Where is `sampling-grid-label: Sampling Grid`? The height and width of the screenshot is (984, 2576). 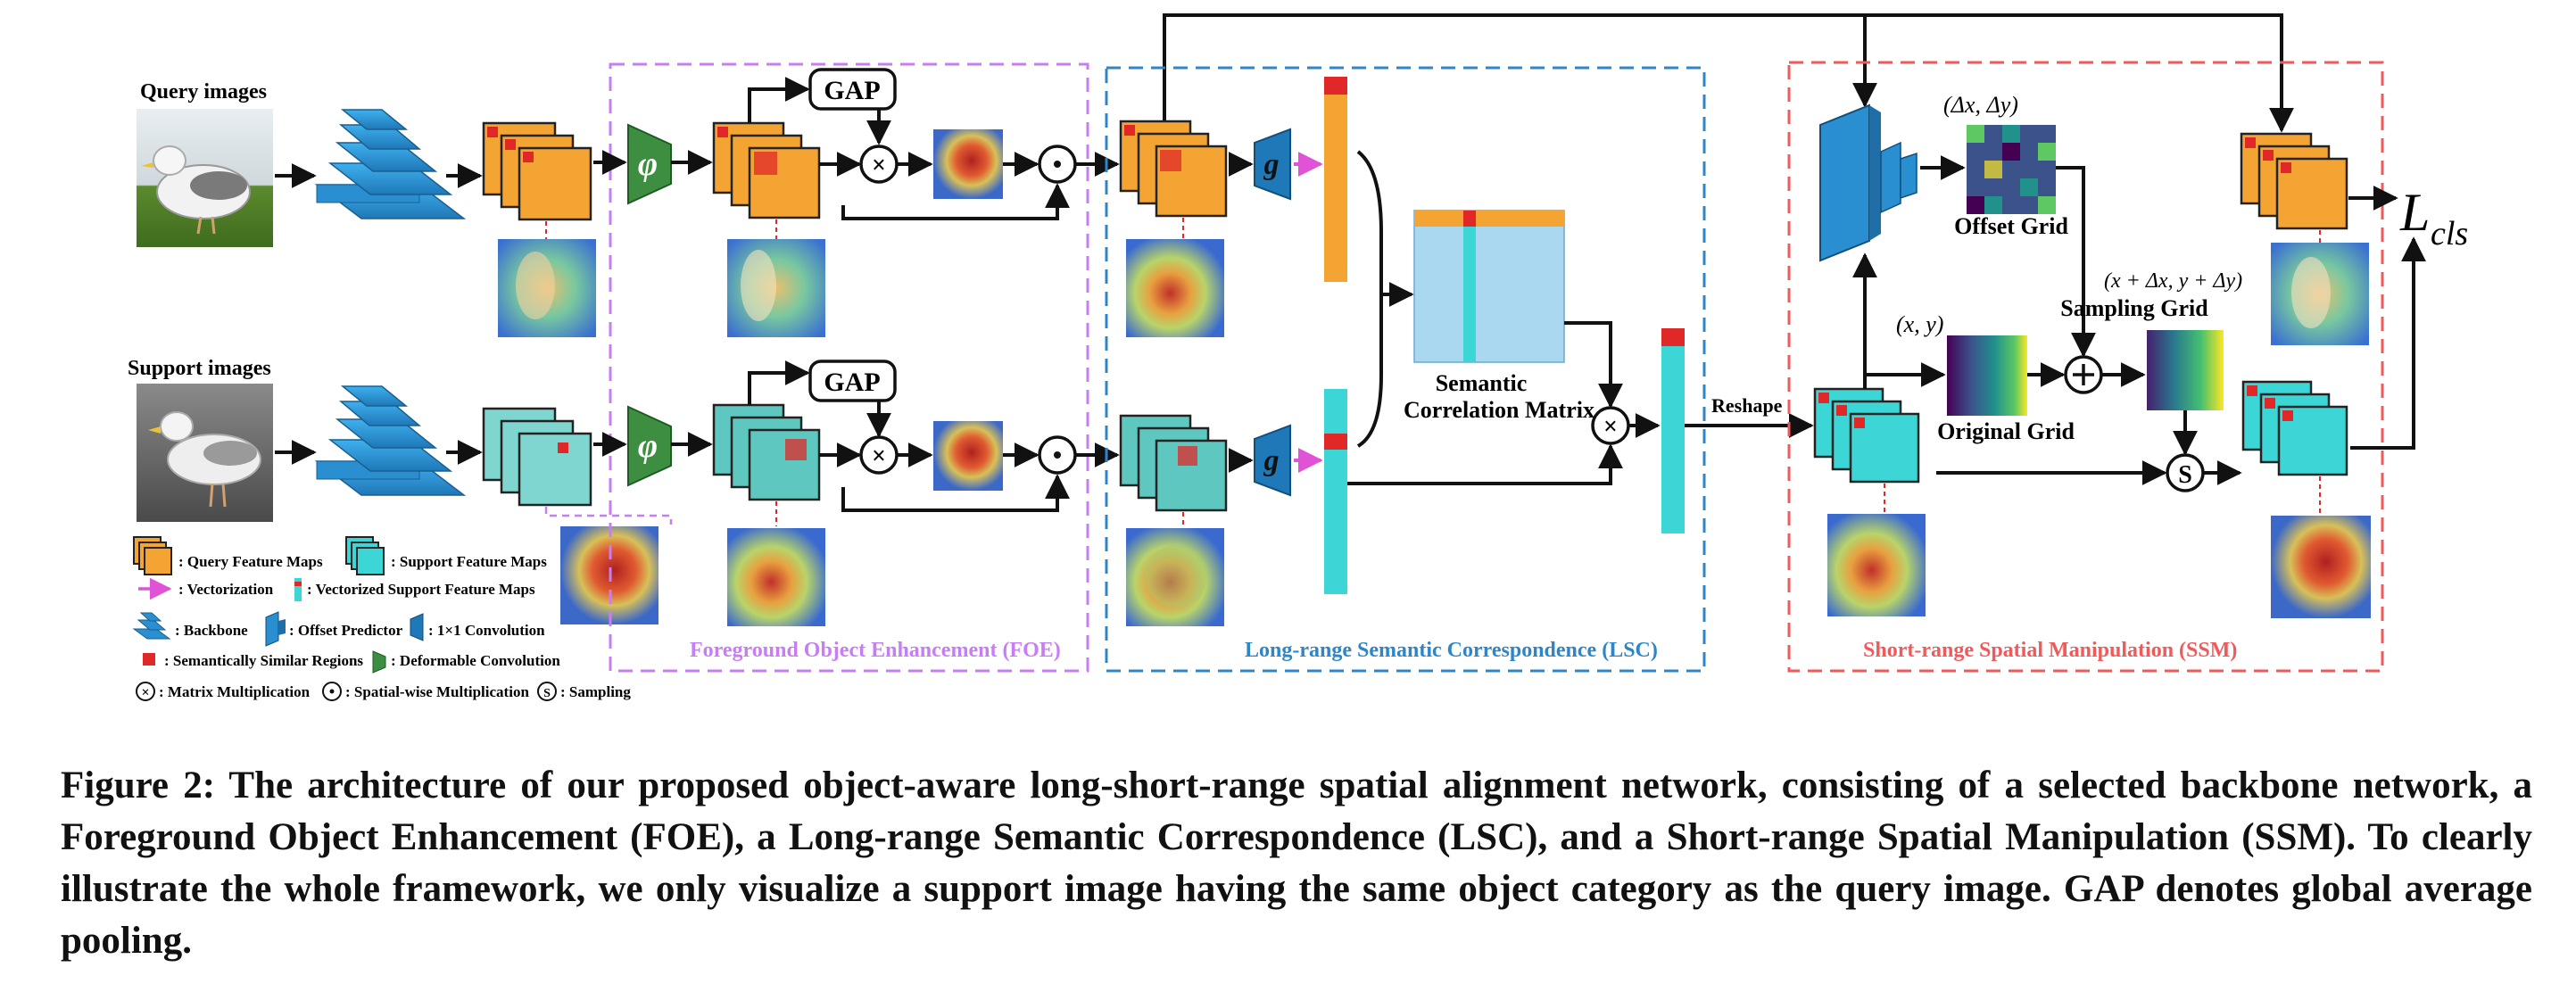
sampling-grid-label: Sampling Grid is located at coordinates (2134, 308).